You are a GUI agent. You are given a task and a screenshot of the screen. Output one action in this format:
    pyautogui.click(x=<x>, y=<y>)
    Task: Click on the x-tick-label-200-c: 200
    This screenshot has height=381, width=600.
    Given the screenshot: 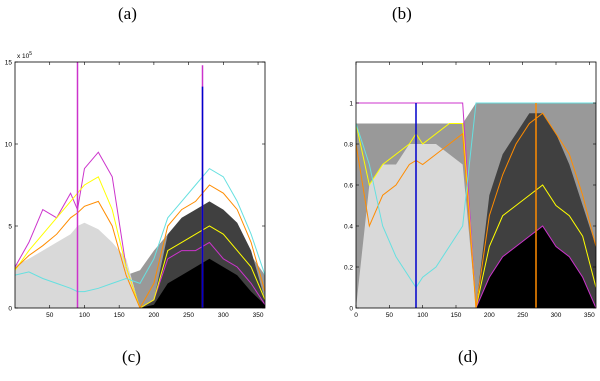 What is the action you would take?
    pyautogui.click(x=153, y=315)
    